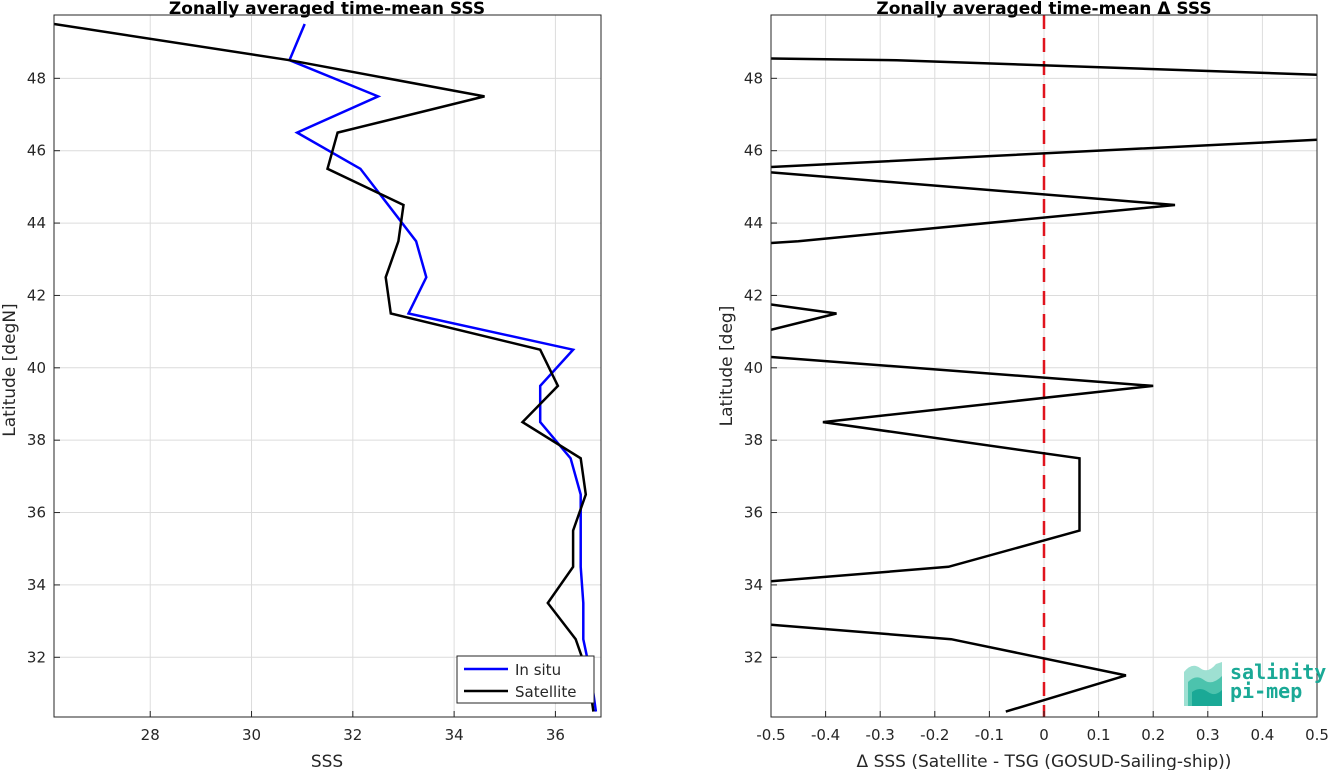  I want to click on x-tick-label: 0.4, so click(1262, 735).